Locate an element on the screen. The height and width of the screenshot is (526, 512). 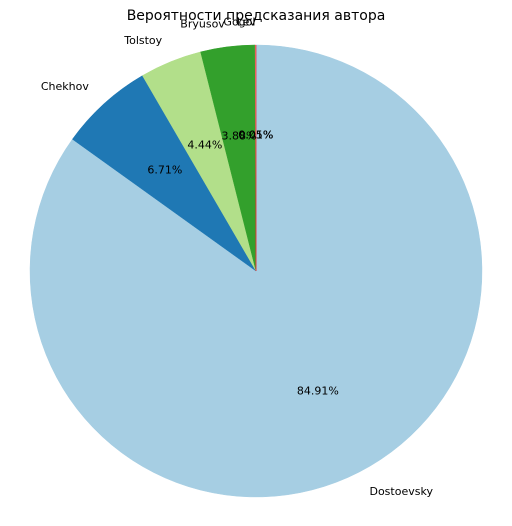
slice-label-gogol: Gogol is located at coordinates (239, 21).